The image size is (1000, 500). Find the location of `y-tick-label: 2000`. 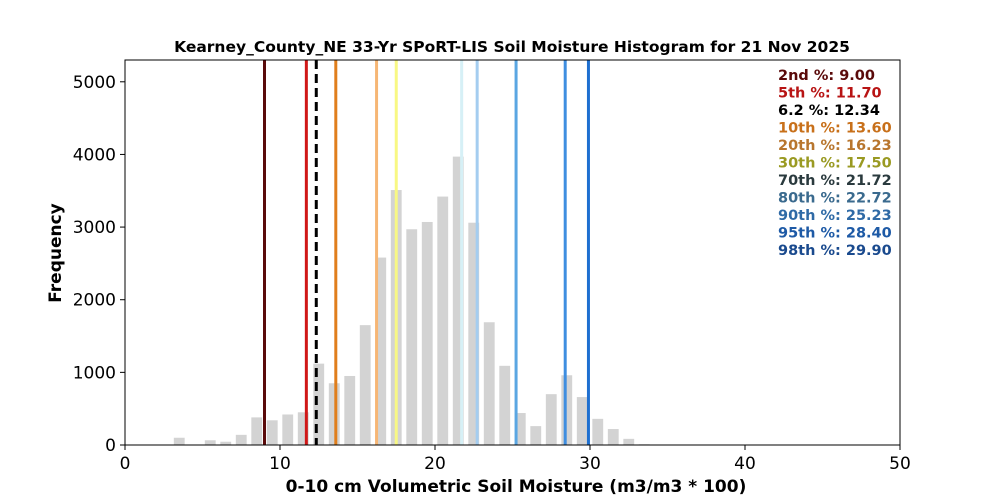

y-tick-label: 2000 is located at coordinates (94, 301).